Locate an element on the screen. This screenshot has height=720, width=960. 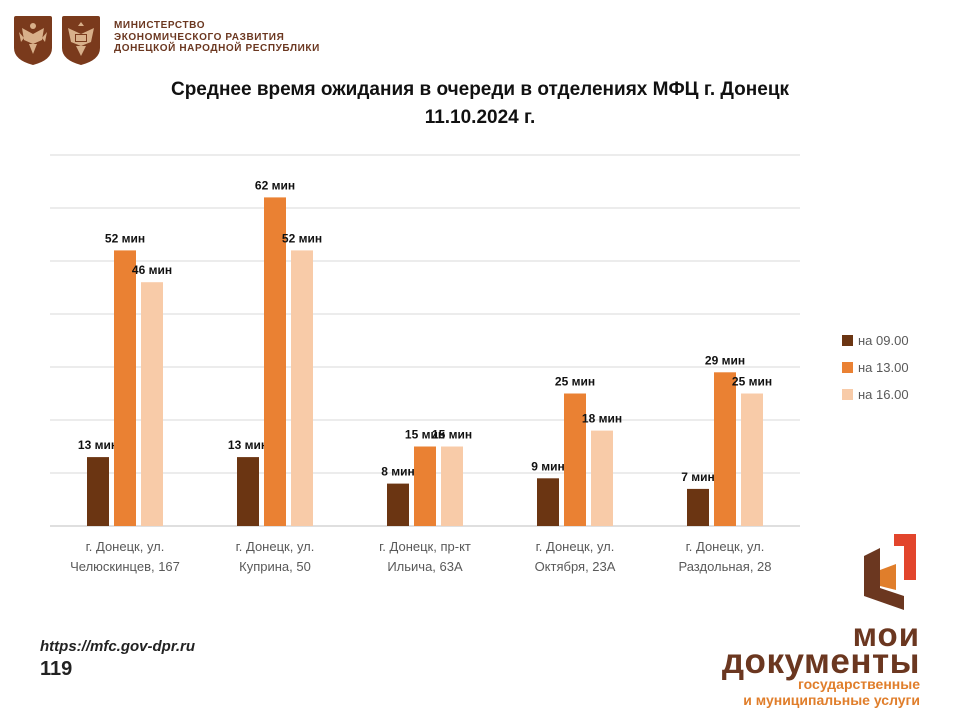
x-tick-label: Куприна, 50 is located at coordinates (275, 566).